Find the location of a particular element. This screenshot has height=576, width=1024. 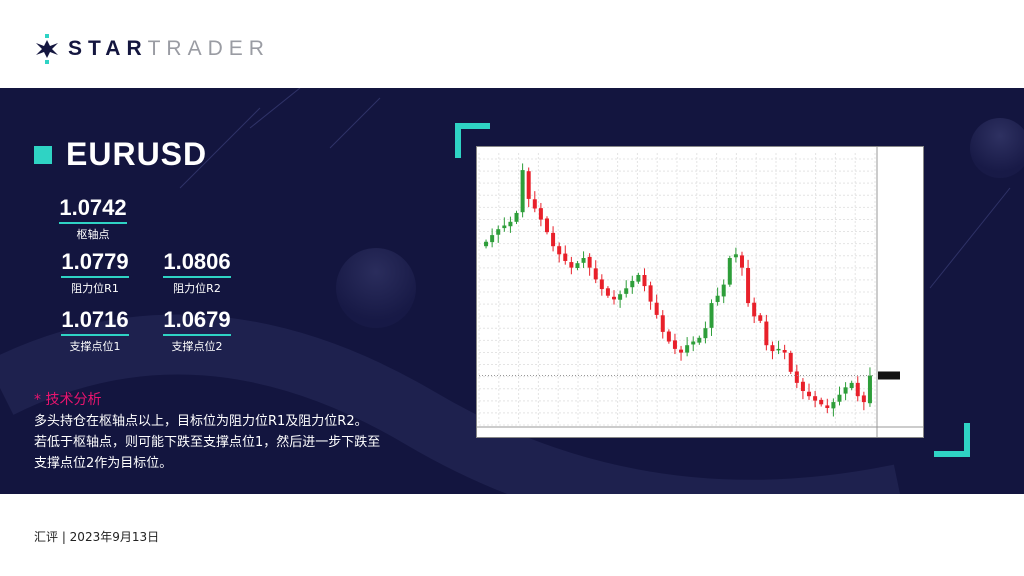

title-marker is located at coordinates (43, 154).